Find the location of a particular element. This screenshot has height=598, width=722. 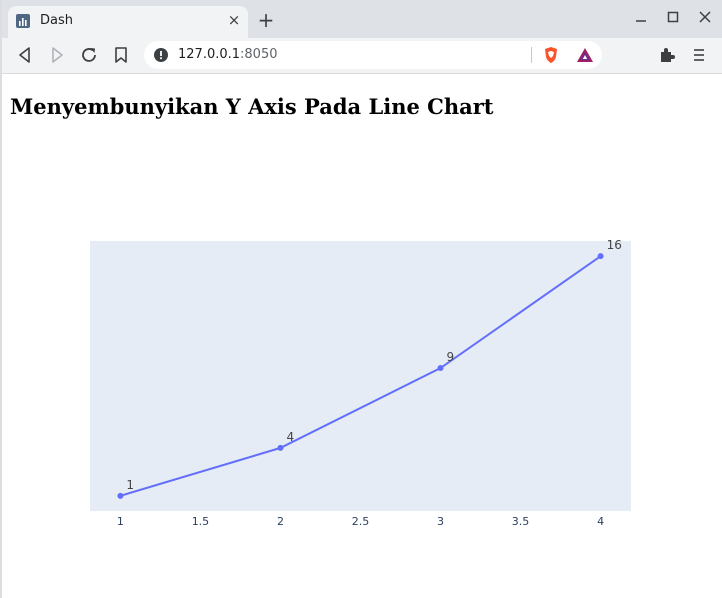

browser-toolbar: 127.0.0.1:8050 is located at coordinates (362, 56).